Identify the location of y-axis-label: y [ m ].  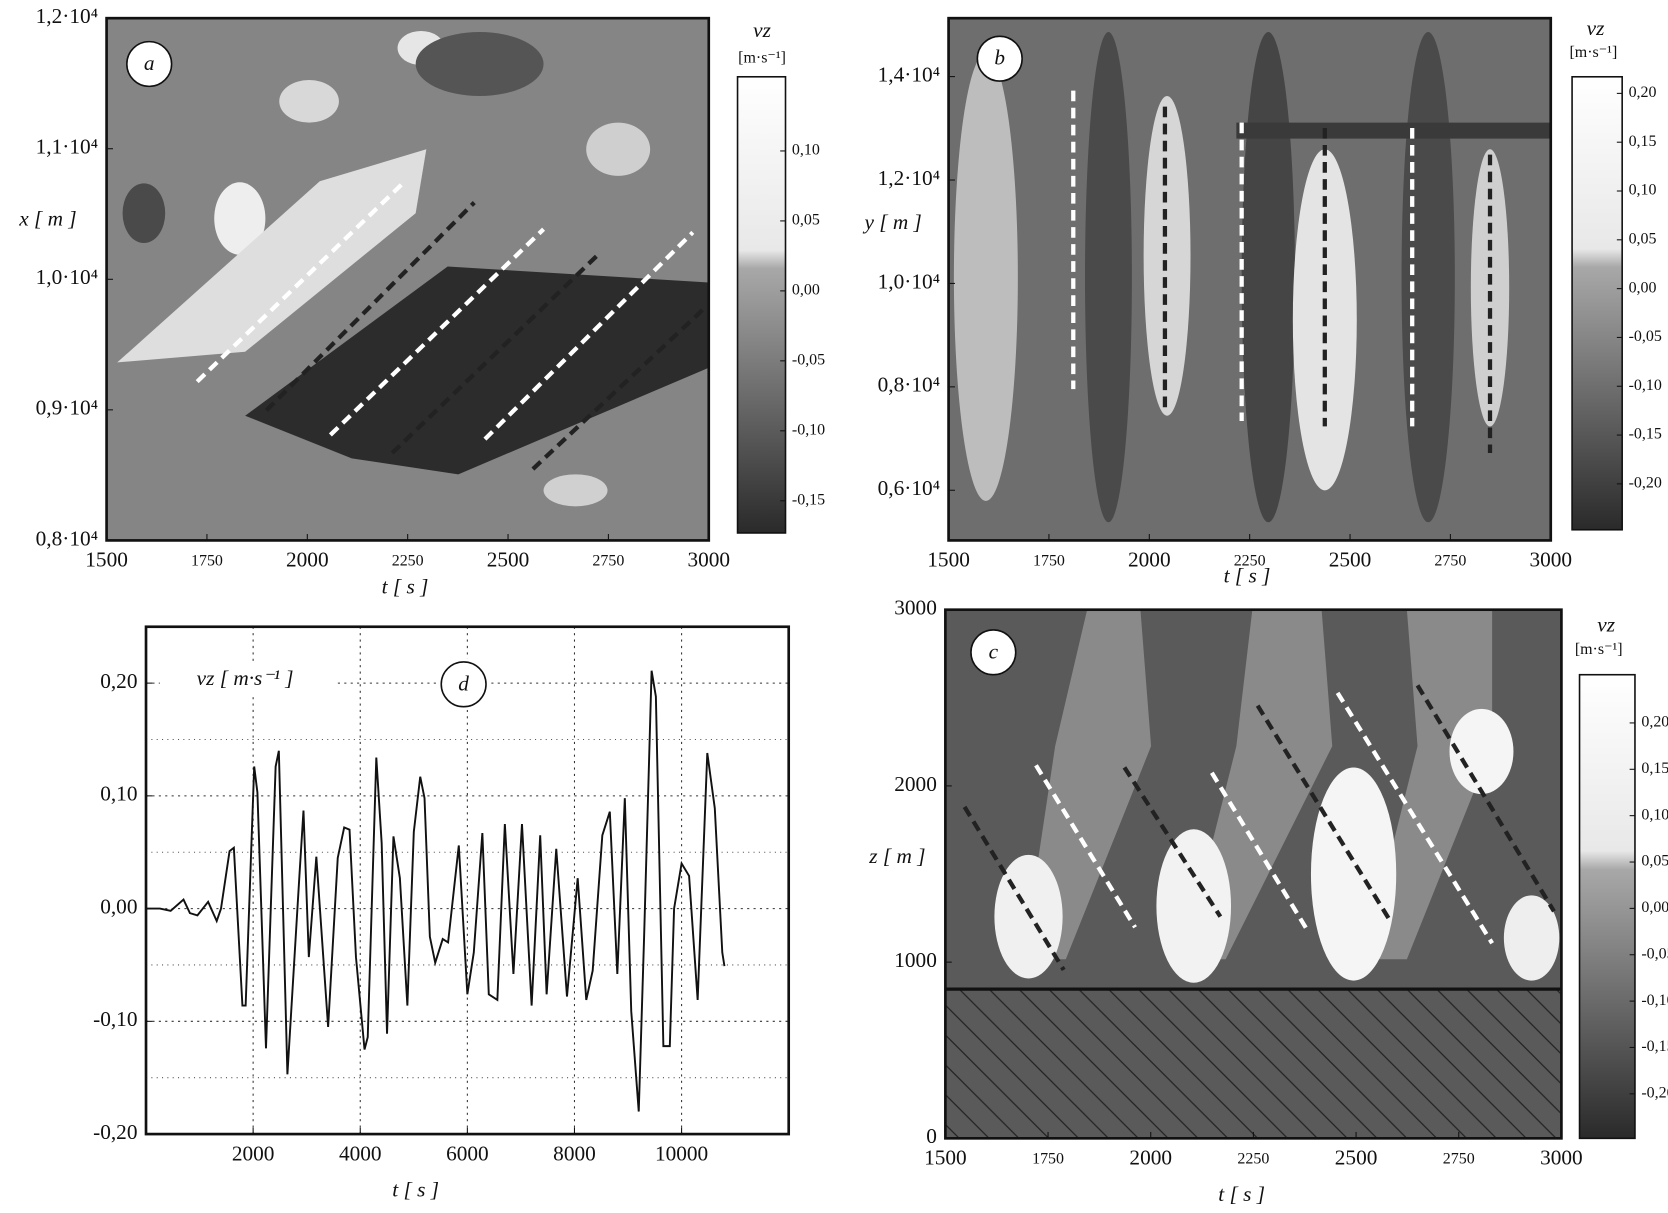
(891, 222).